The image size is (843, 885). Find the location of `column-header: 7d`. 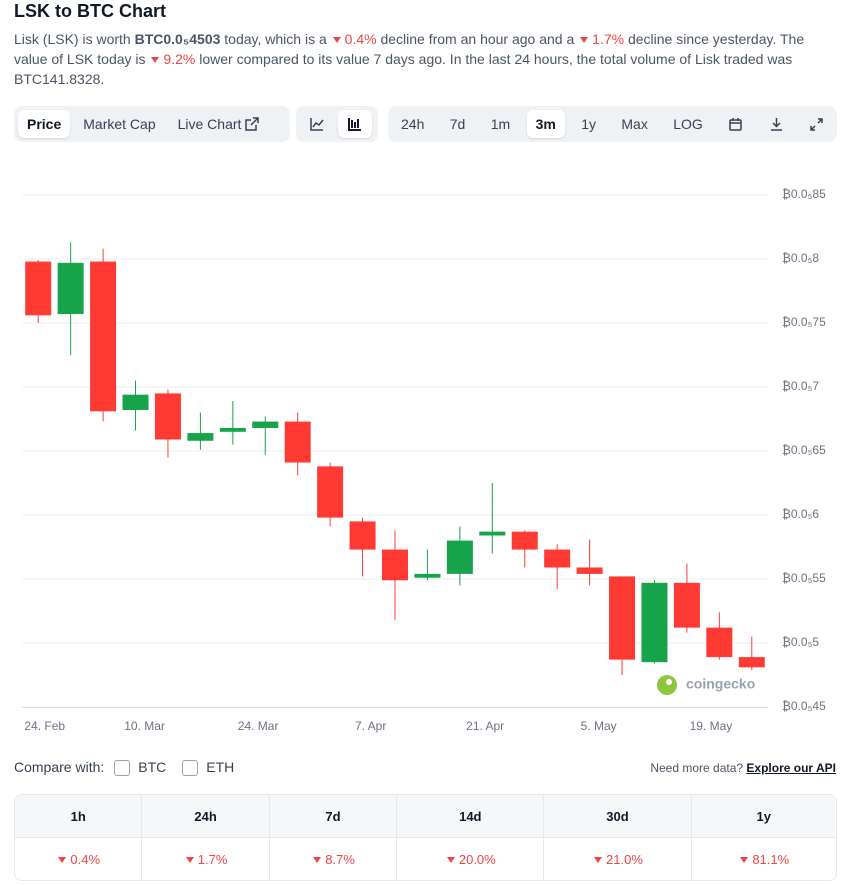

column-header: 7d is located at coordinates (333, 816).